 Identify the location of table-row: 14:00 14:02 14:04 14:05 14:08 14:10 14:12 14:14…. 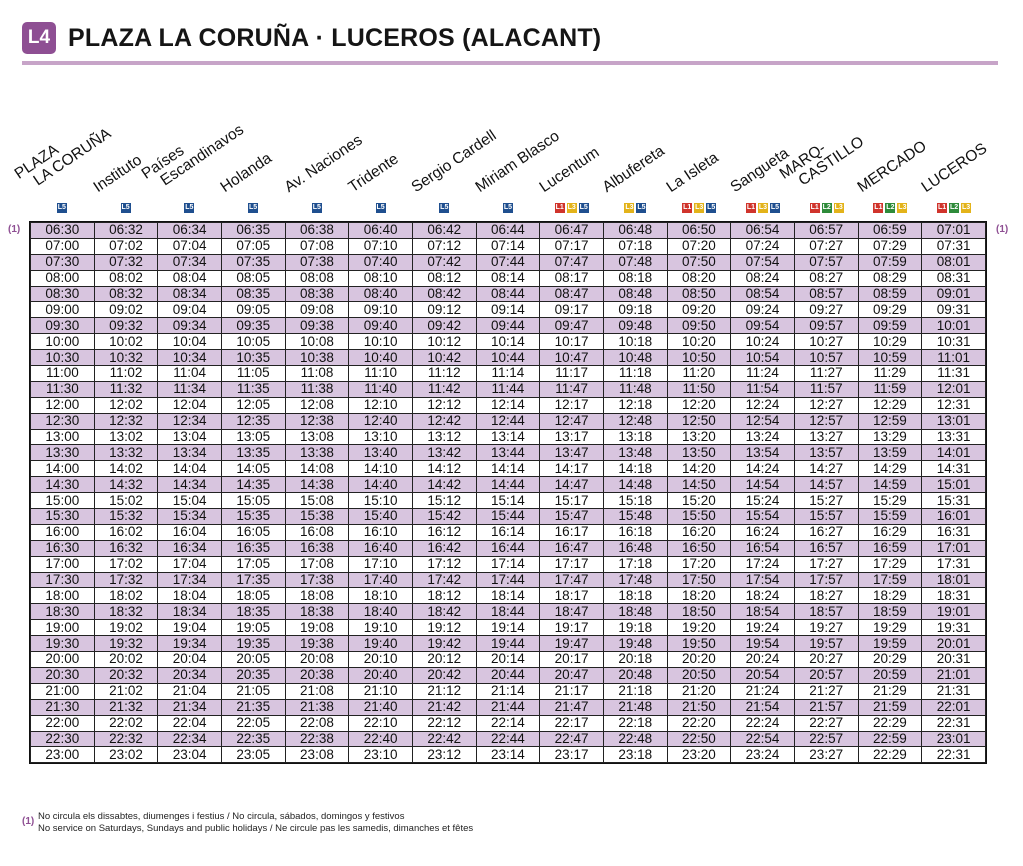
(508, 469).